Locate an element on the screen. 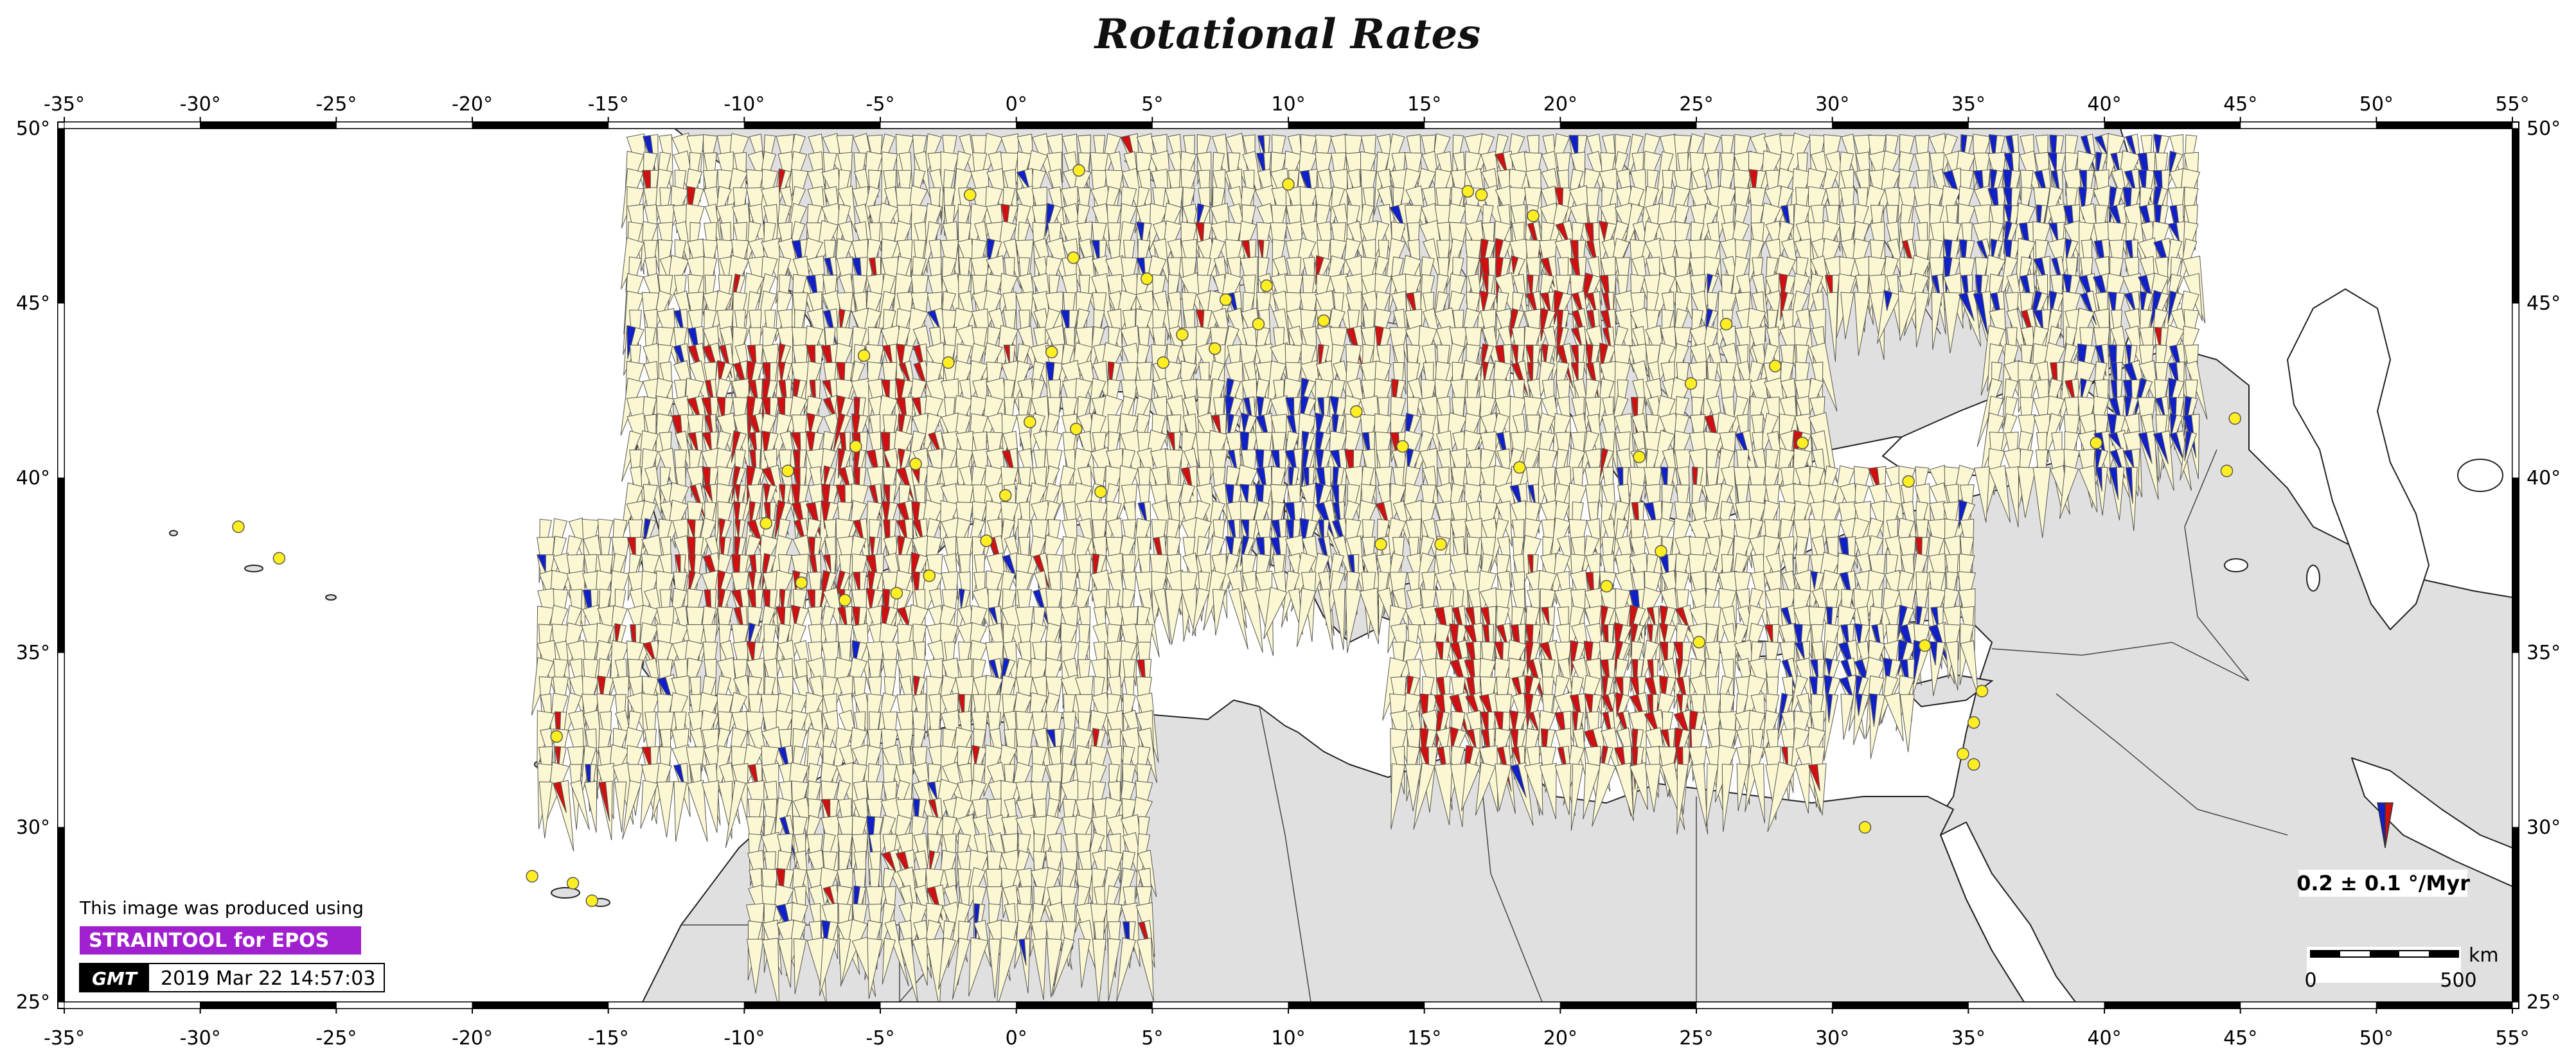 This screenshot has height=1056, width=2576. longitude-tick-label: -30° is located at coordinates (201, 104).